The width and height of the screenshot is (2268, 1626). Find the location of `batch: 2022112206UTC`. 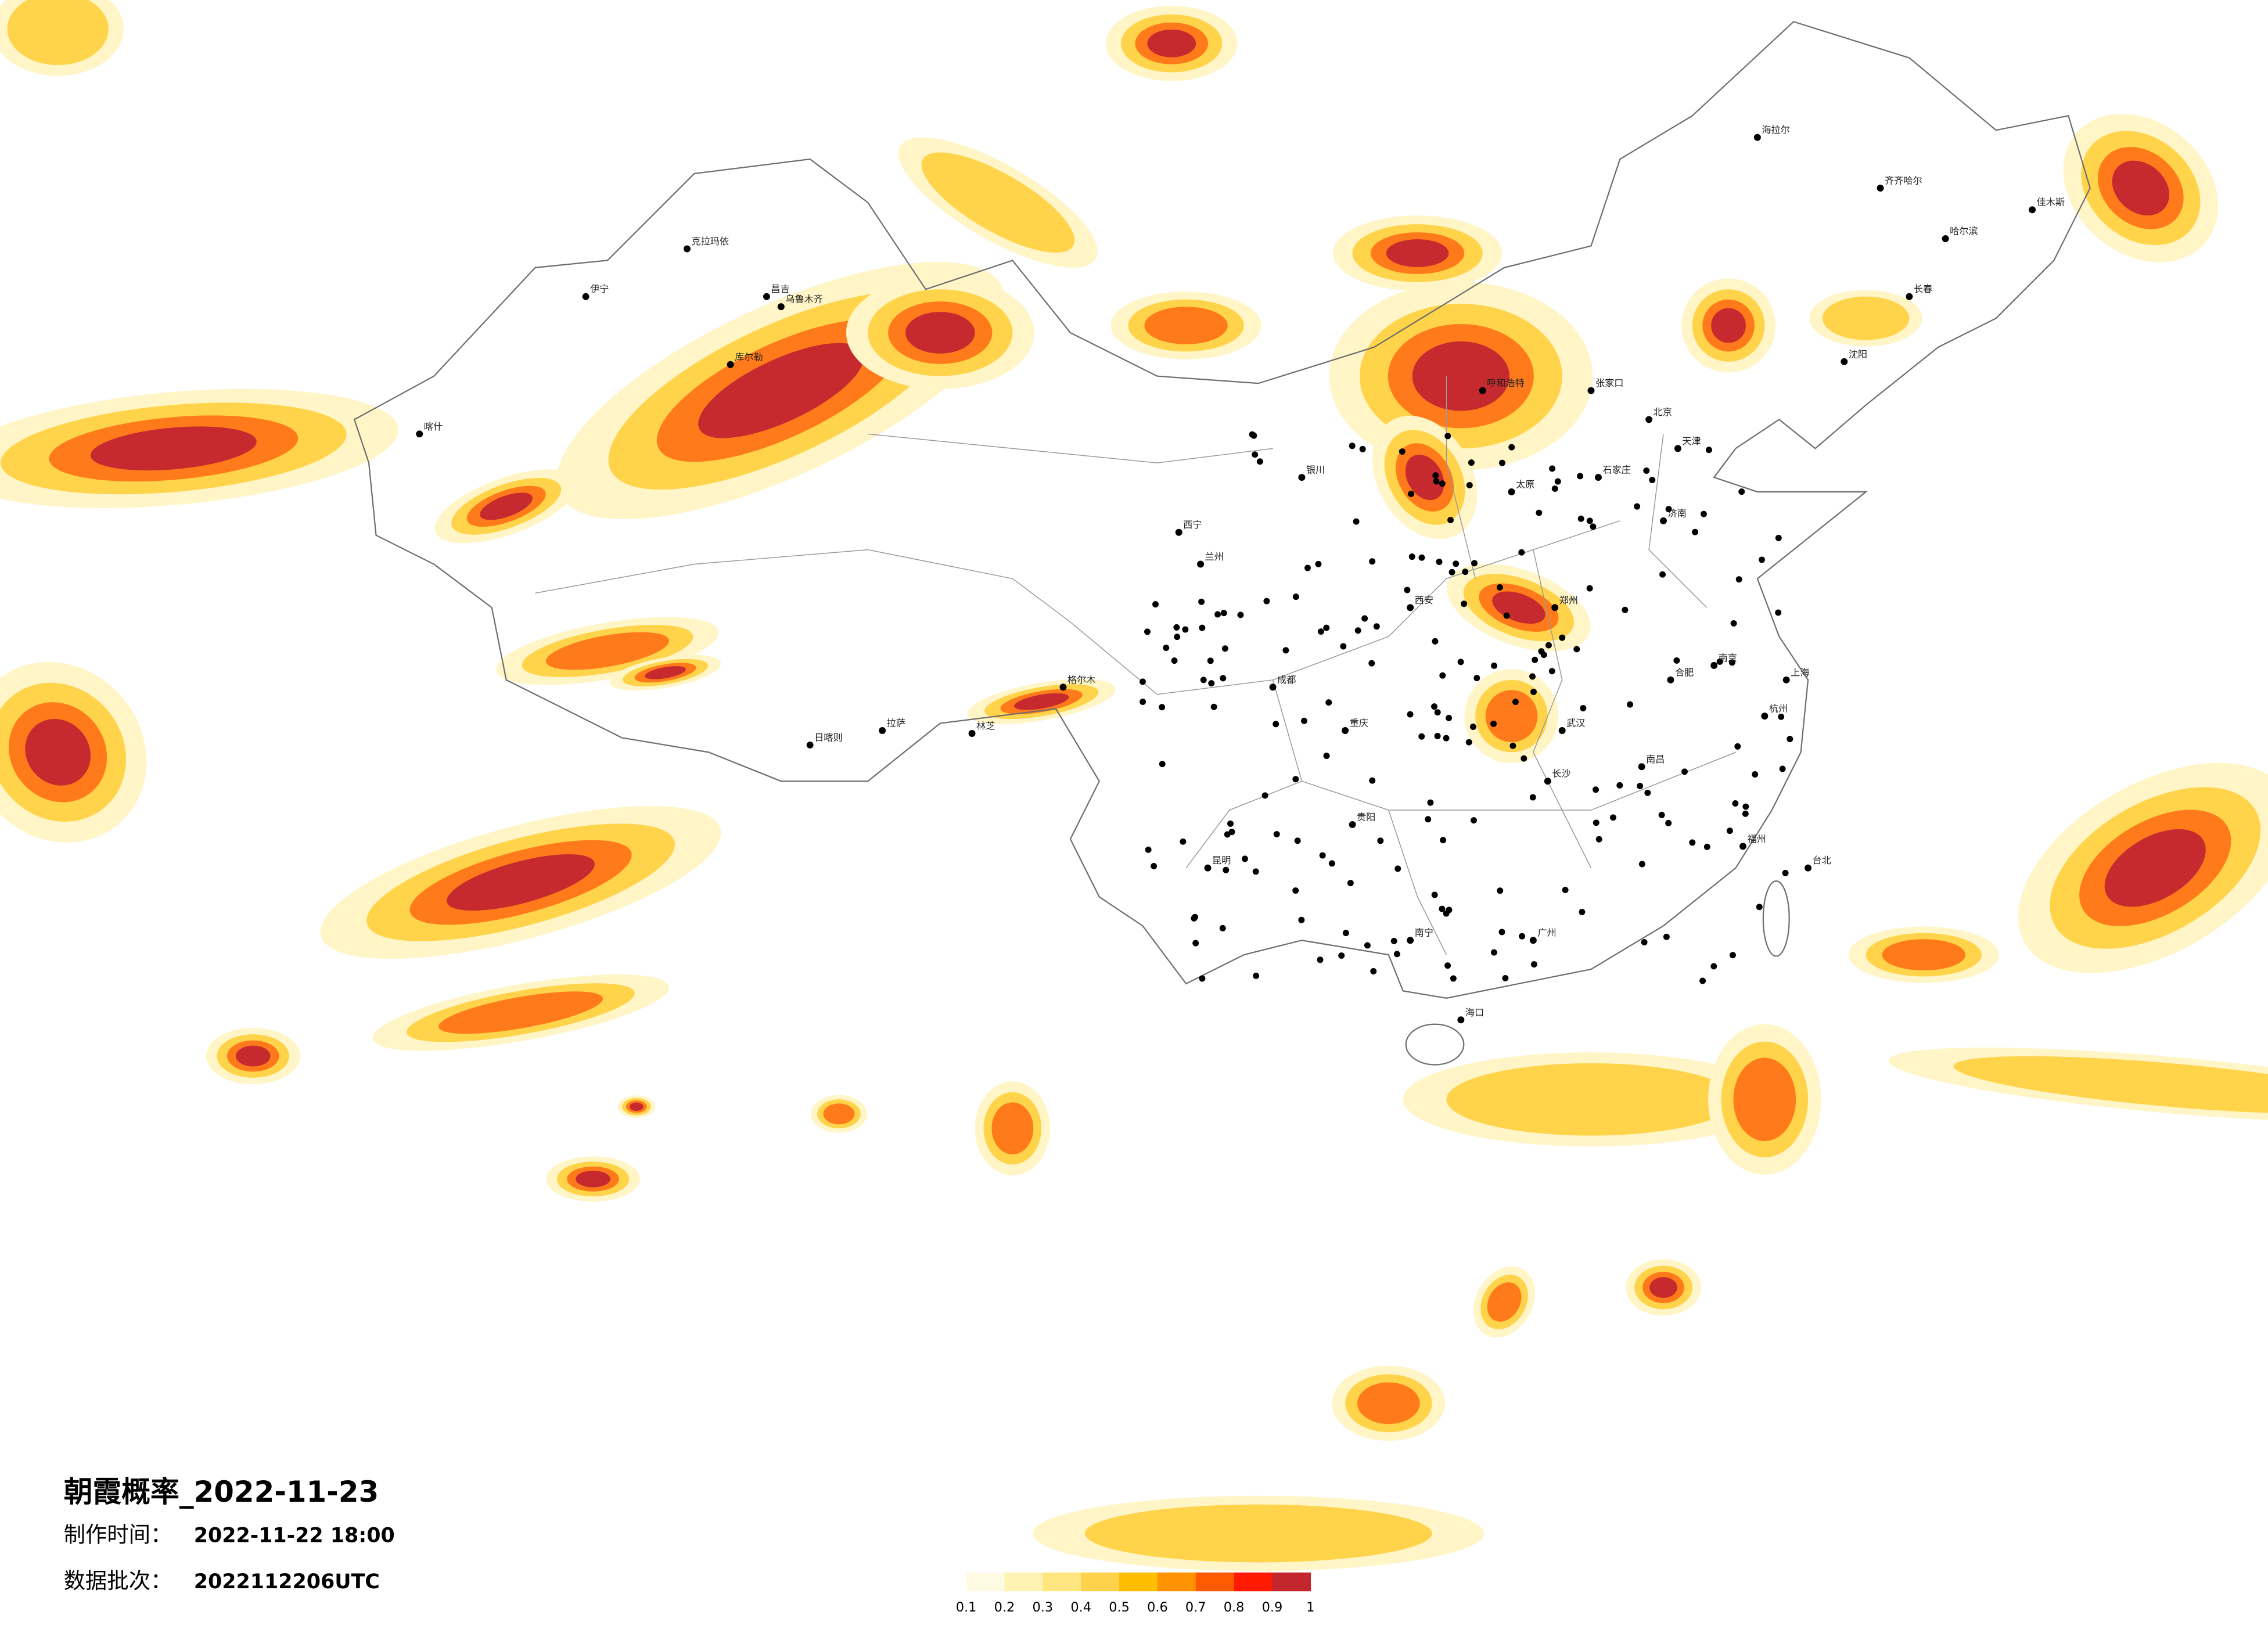

batch: 2022112206UTC is located at coordinates (287, 1581).